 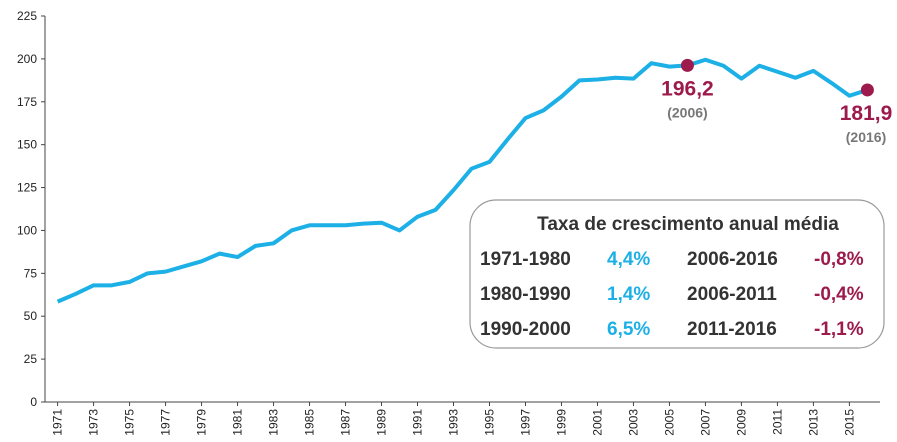 I want to click on box-cell: 4,4%, so click(x=628, y=259).